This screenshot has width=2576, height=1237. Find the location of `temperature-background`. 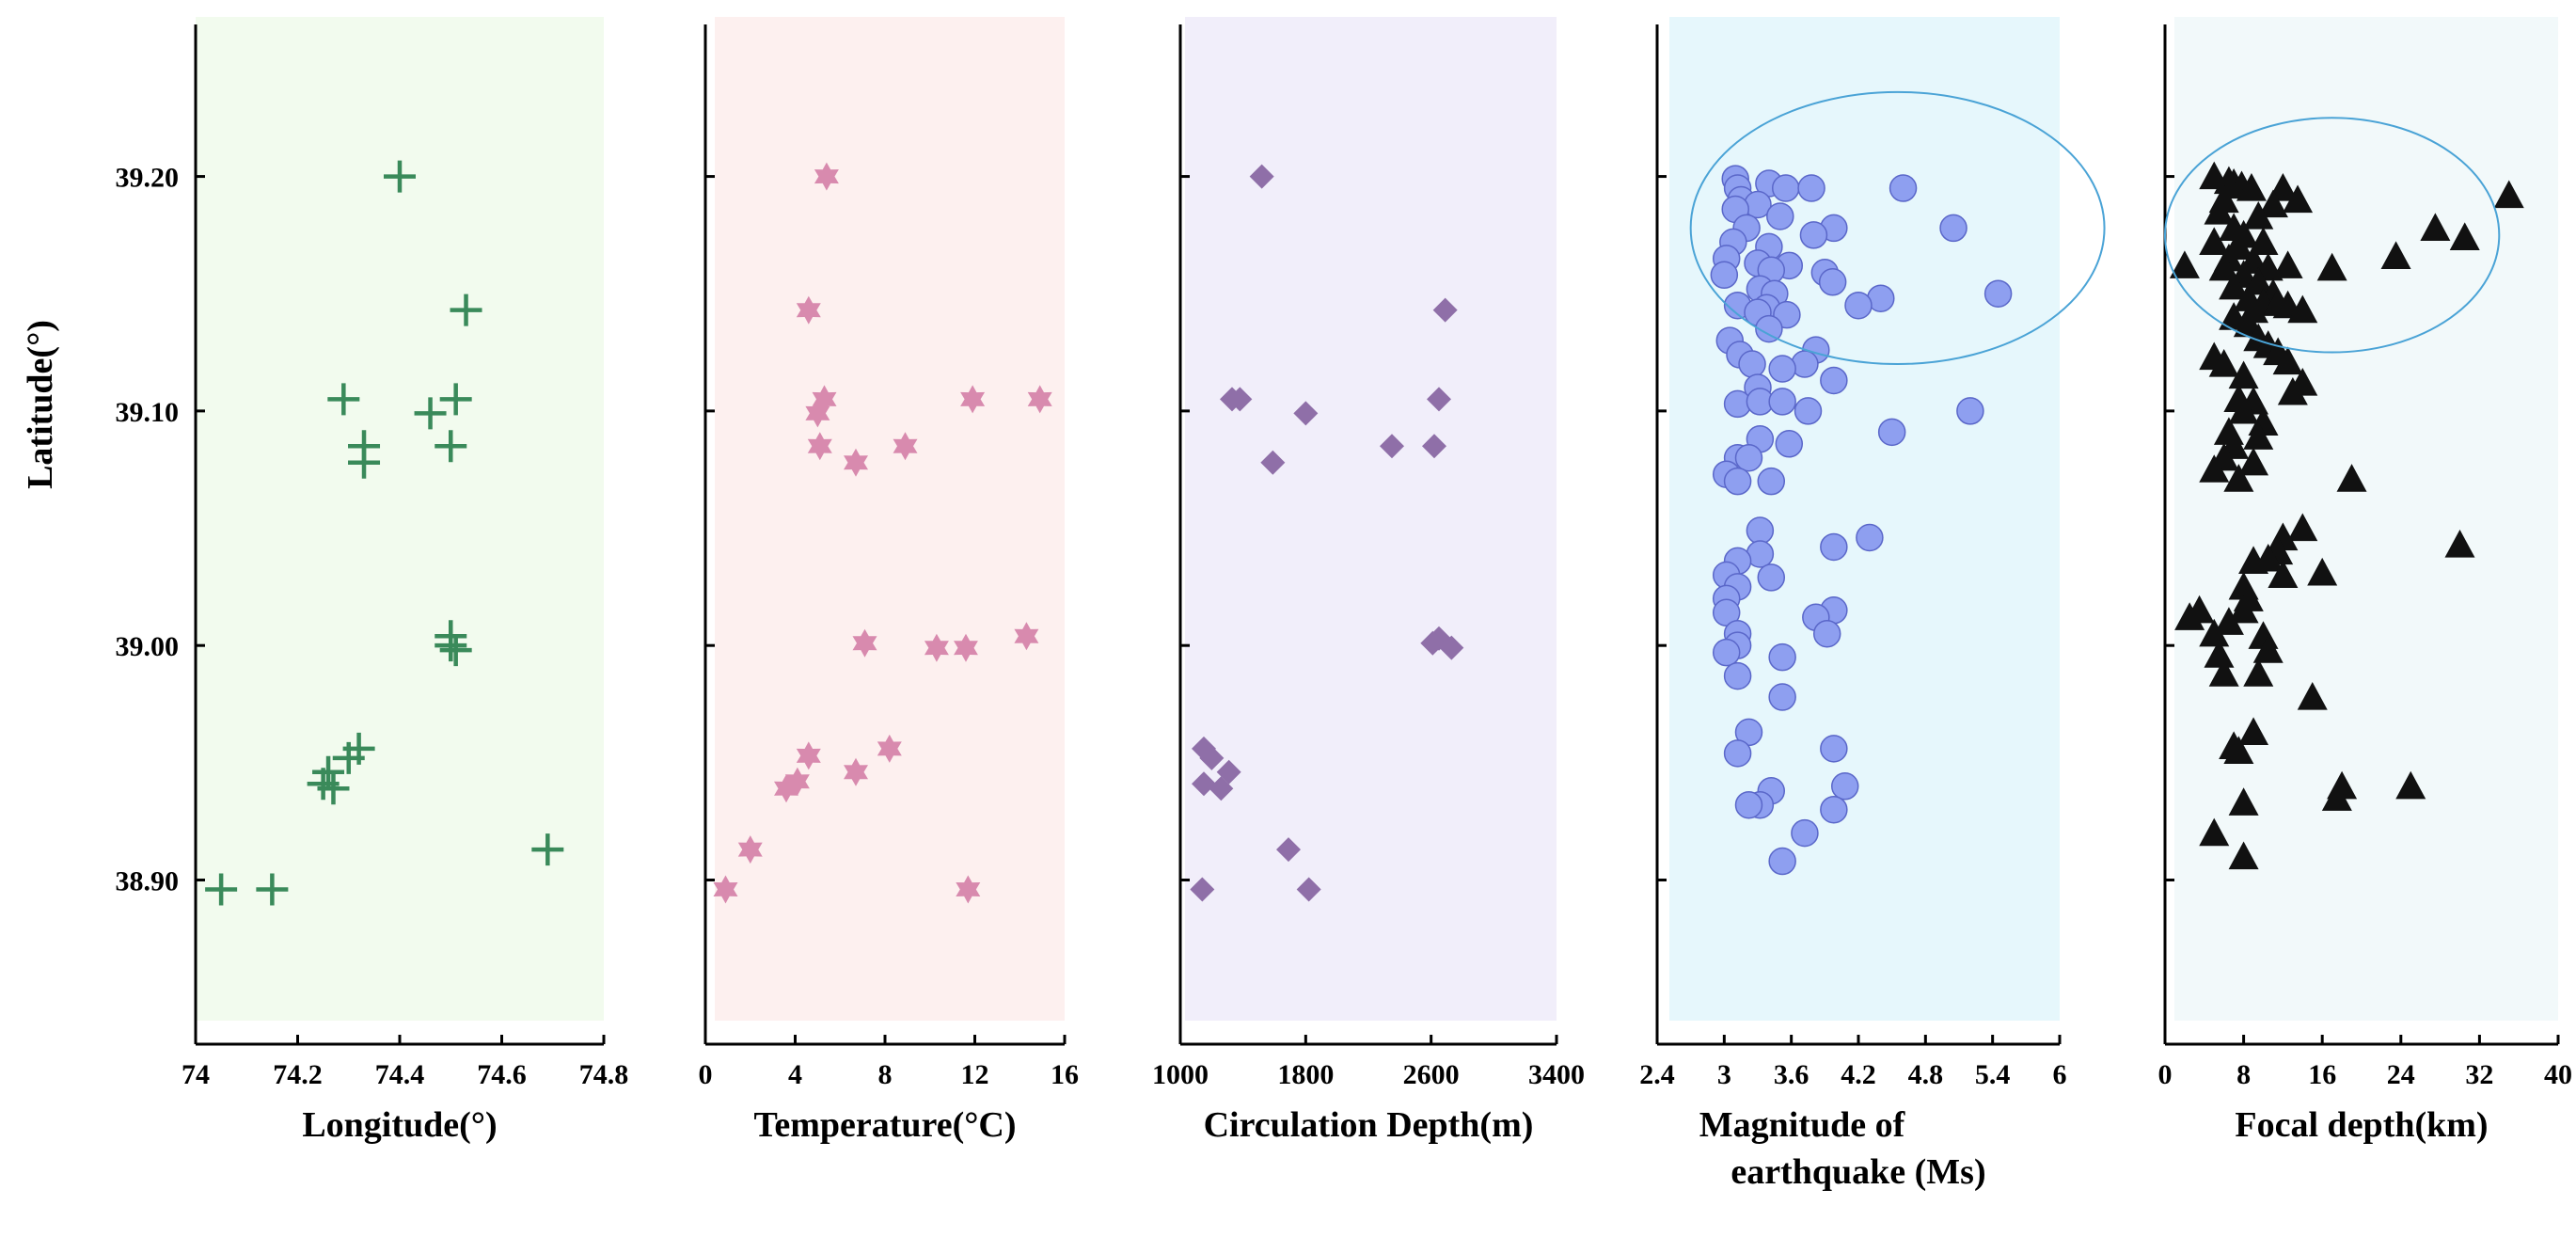

temperature-background is located at coordinates (890, 519).